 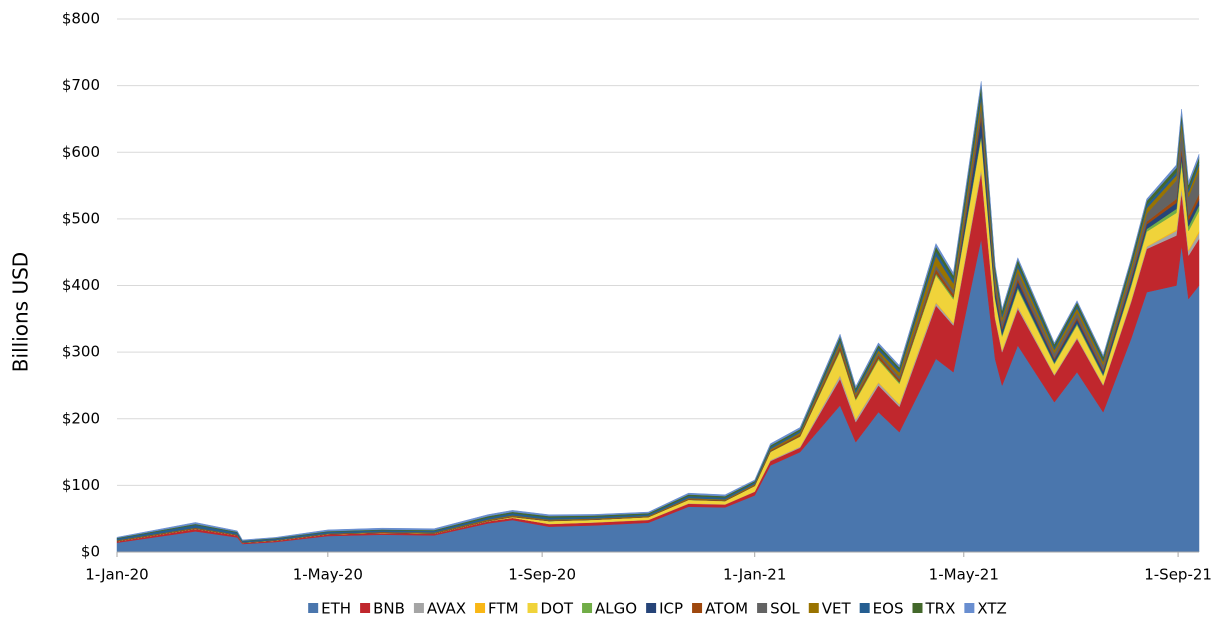 What do you see at coordinates (116, 575) in the screenshot?
I see `x-tick-label: 1-Jan-20` at bounding box center [116, 575].